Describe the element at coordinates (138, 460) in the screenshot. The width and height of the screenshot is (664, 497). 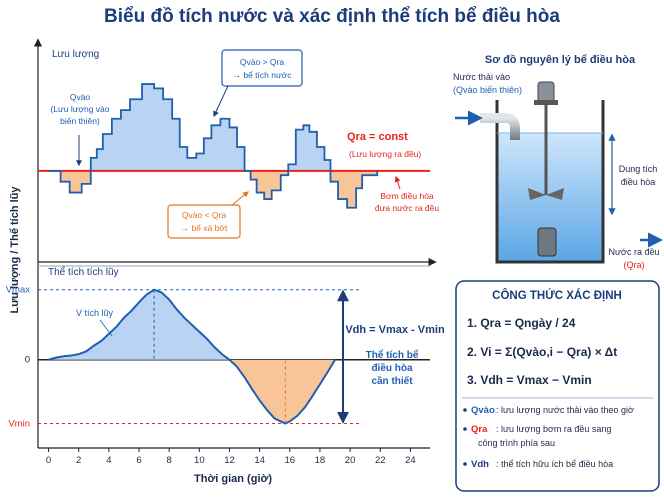
I see `x-tick-label: 6` at that location.